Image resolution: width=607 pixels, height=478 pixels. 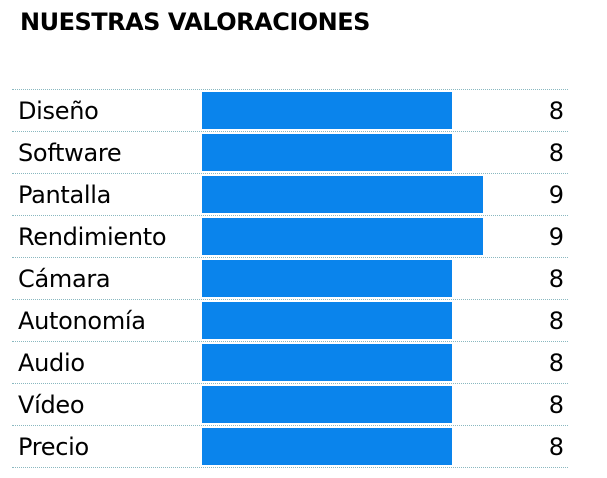 I want to click on rating-row: Vídeo 8, so click(x=290, y=404).